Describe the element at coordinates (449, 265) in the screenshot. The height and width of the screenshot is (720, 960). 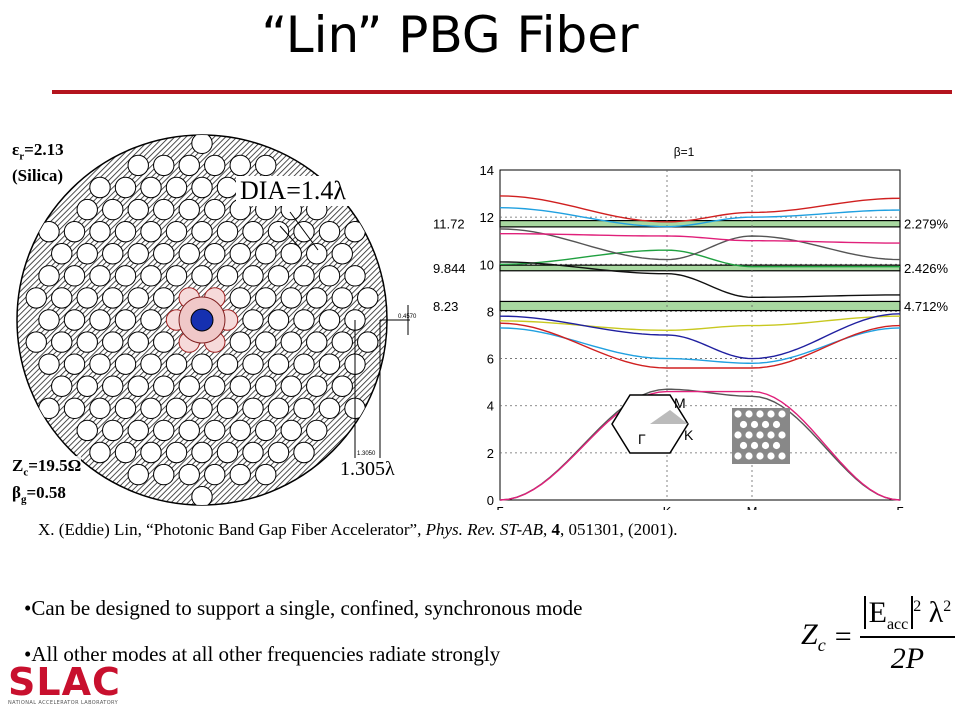
I see `gap-frequency-labels: 11.72 9.844 8.23` at that location.